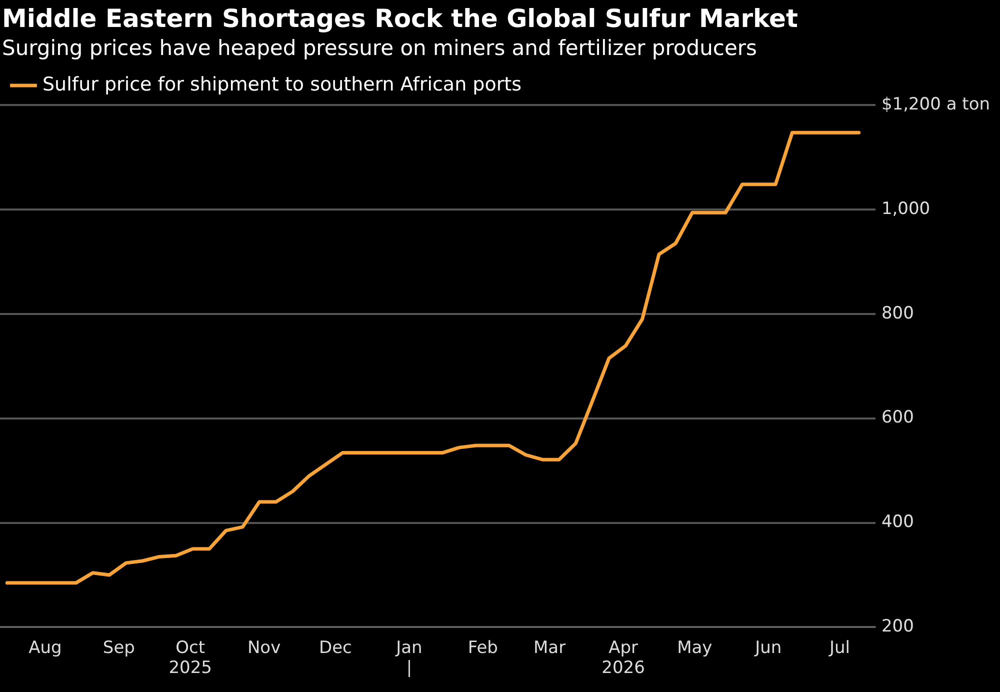  I want to click on chart-title: Middle Eastern Shortages Rock the Global Sulfur Market, so click(400, 19).